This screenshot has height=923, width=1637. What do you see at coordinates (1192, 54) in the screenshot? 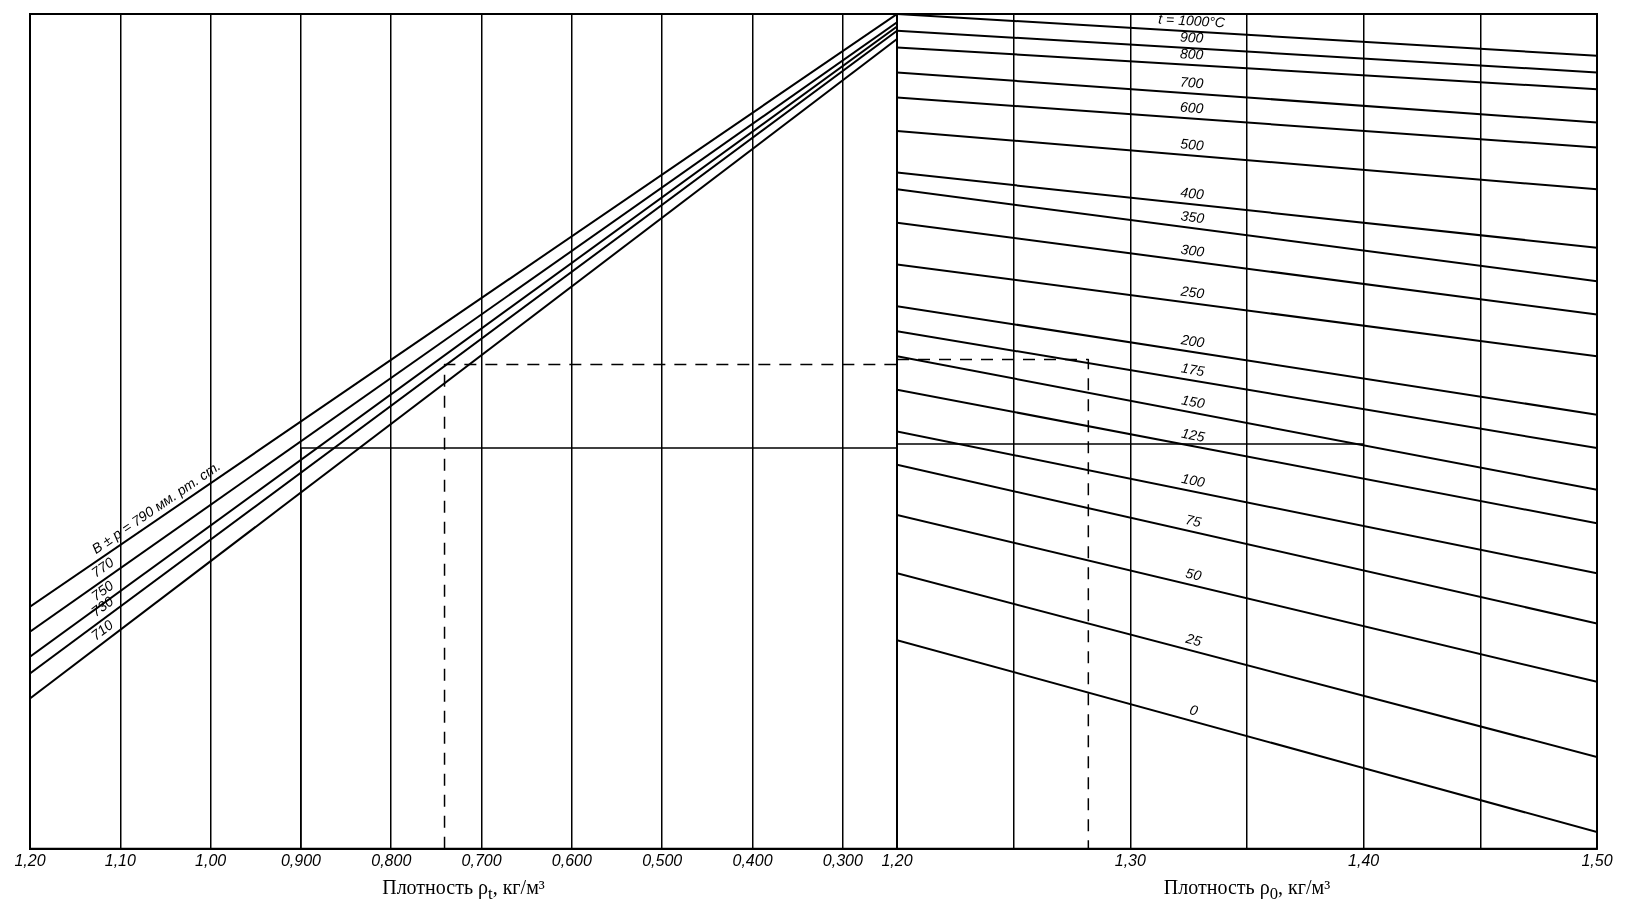
I see `series-label: 800` at bounding box center [1192, 54].